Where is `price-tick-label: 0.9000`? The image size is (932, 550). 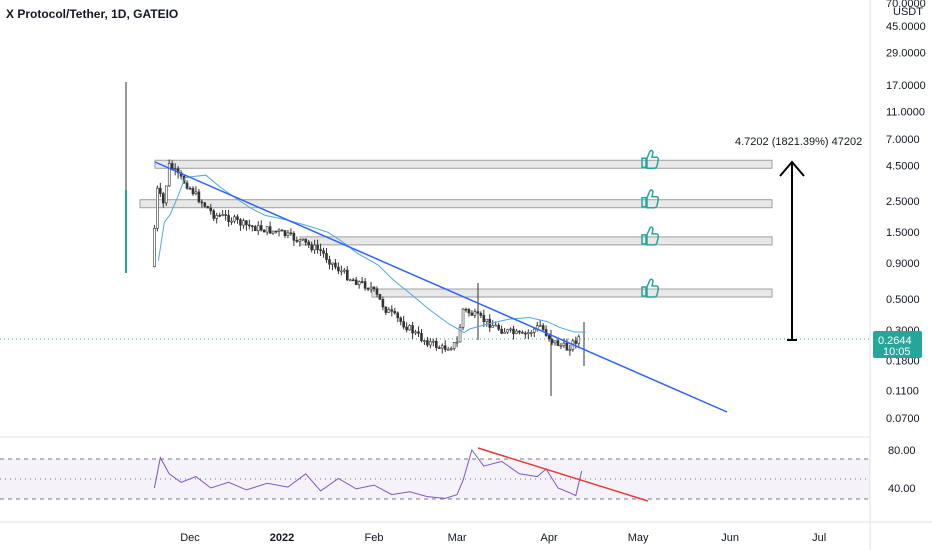
price-tick-label: 0.9000 is located at coordinates (903, 264).